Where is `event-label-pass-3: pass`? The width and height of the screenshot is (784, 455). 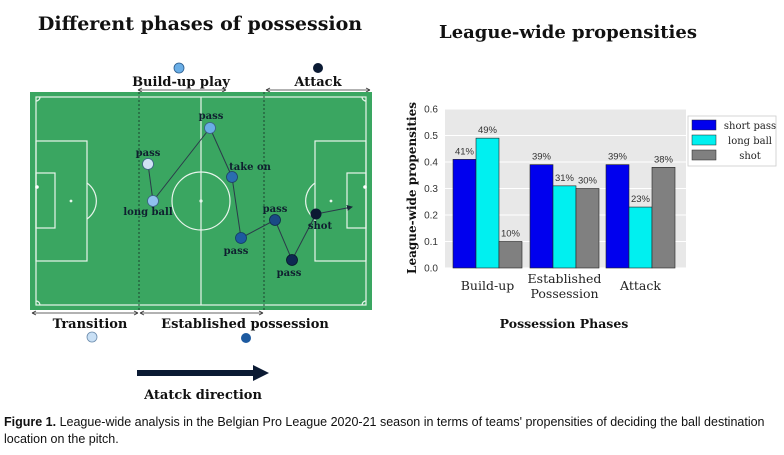
event-label-pass-3: pass is located at coordinates (236, 251).